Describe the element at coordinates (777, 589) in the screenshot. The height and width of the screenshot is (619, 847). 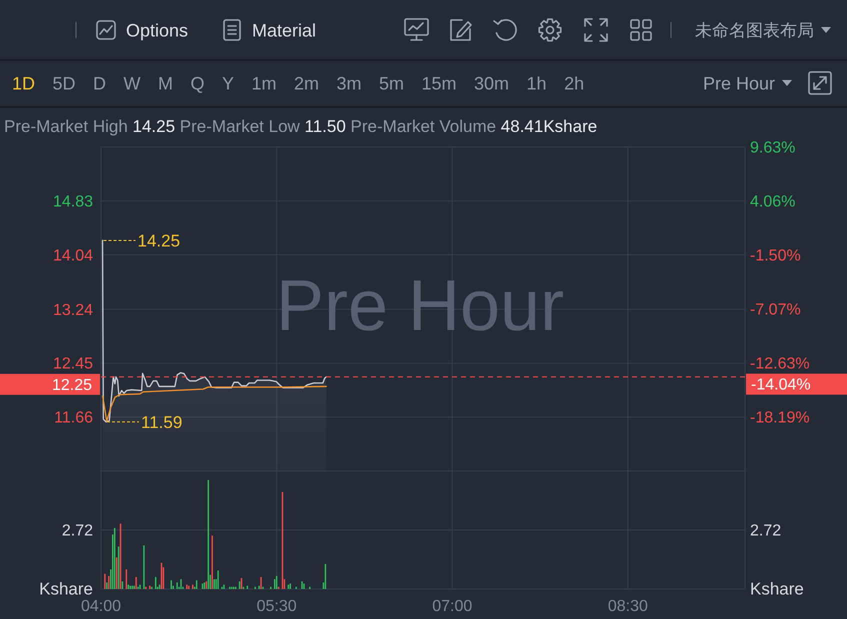
I see `y2-axis-title: Kshare` at that location.